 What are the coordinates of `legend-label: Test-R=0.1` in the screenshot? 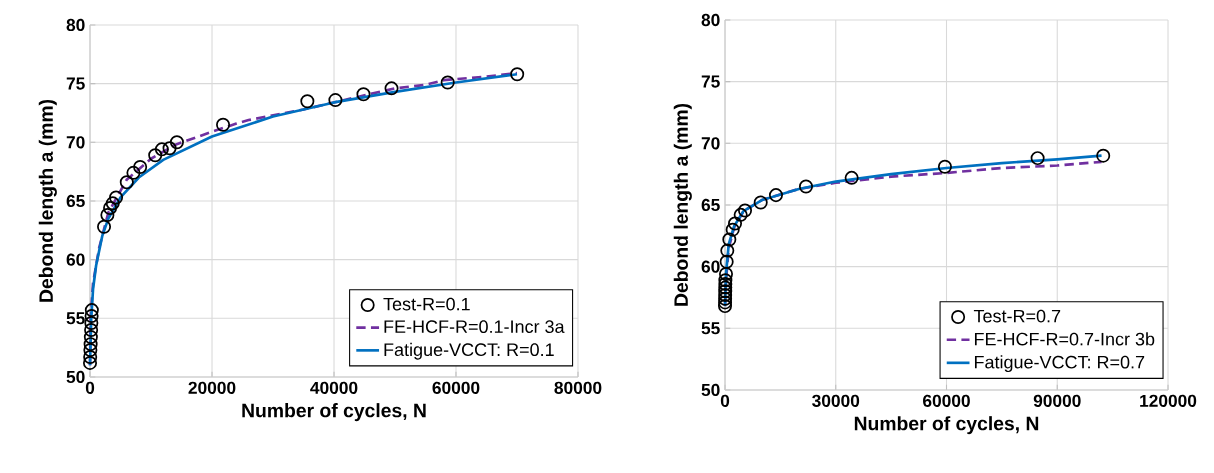 It's located at (426, 304).